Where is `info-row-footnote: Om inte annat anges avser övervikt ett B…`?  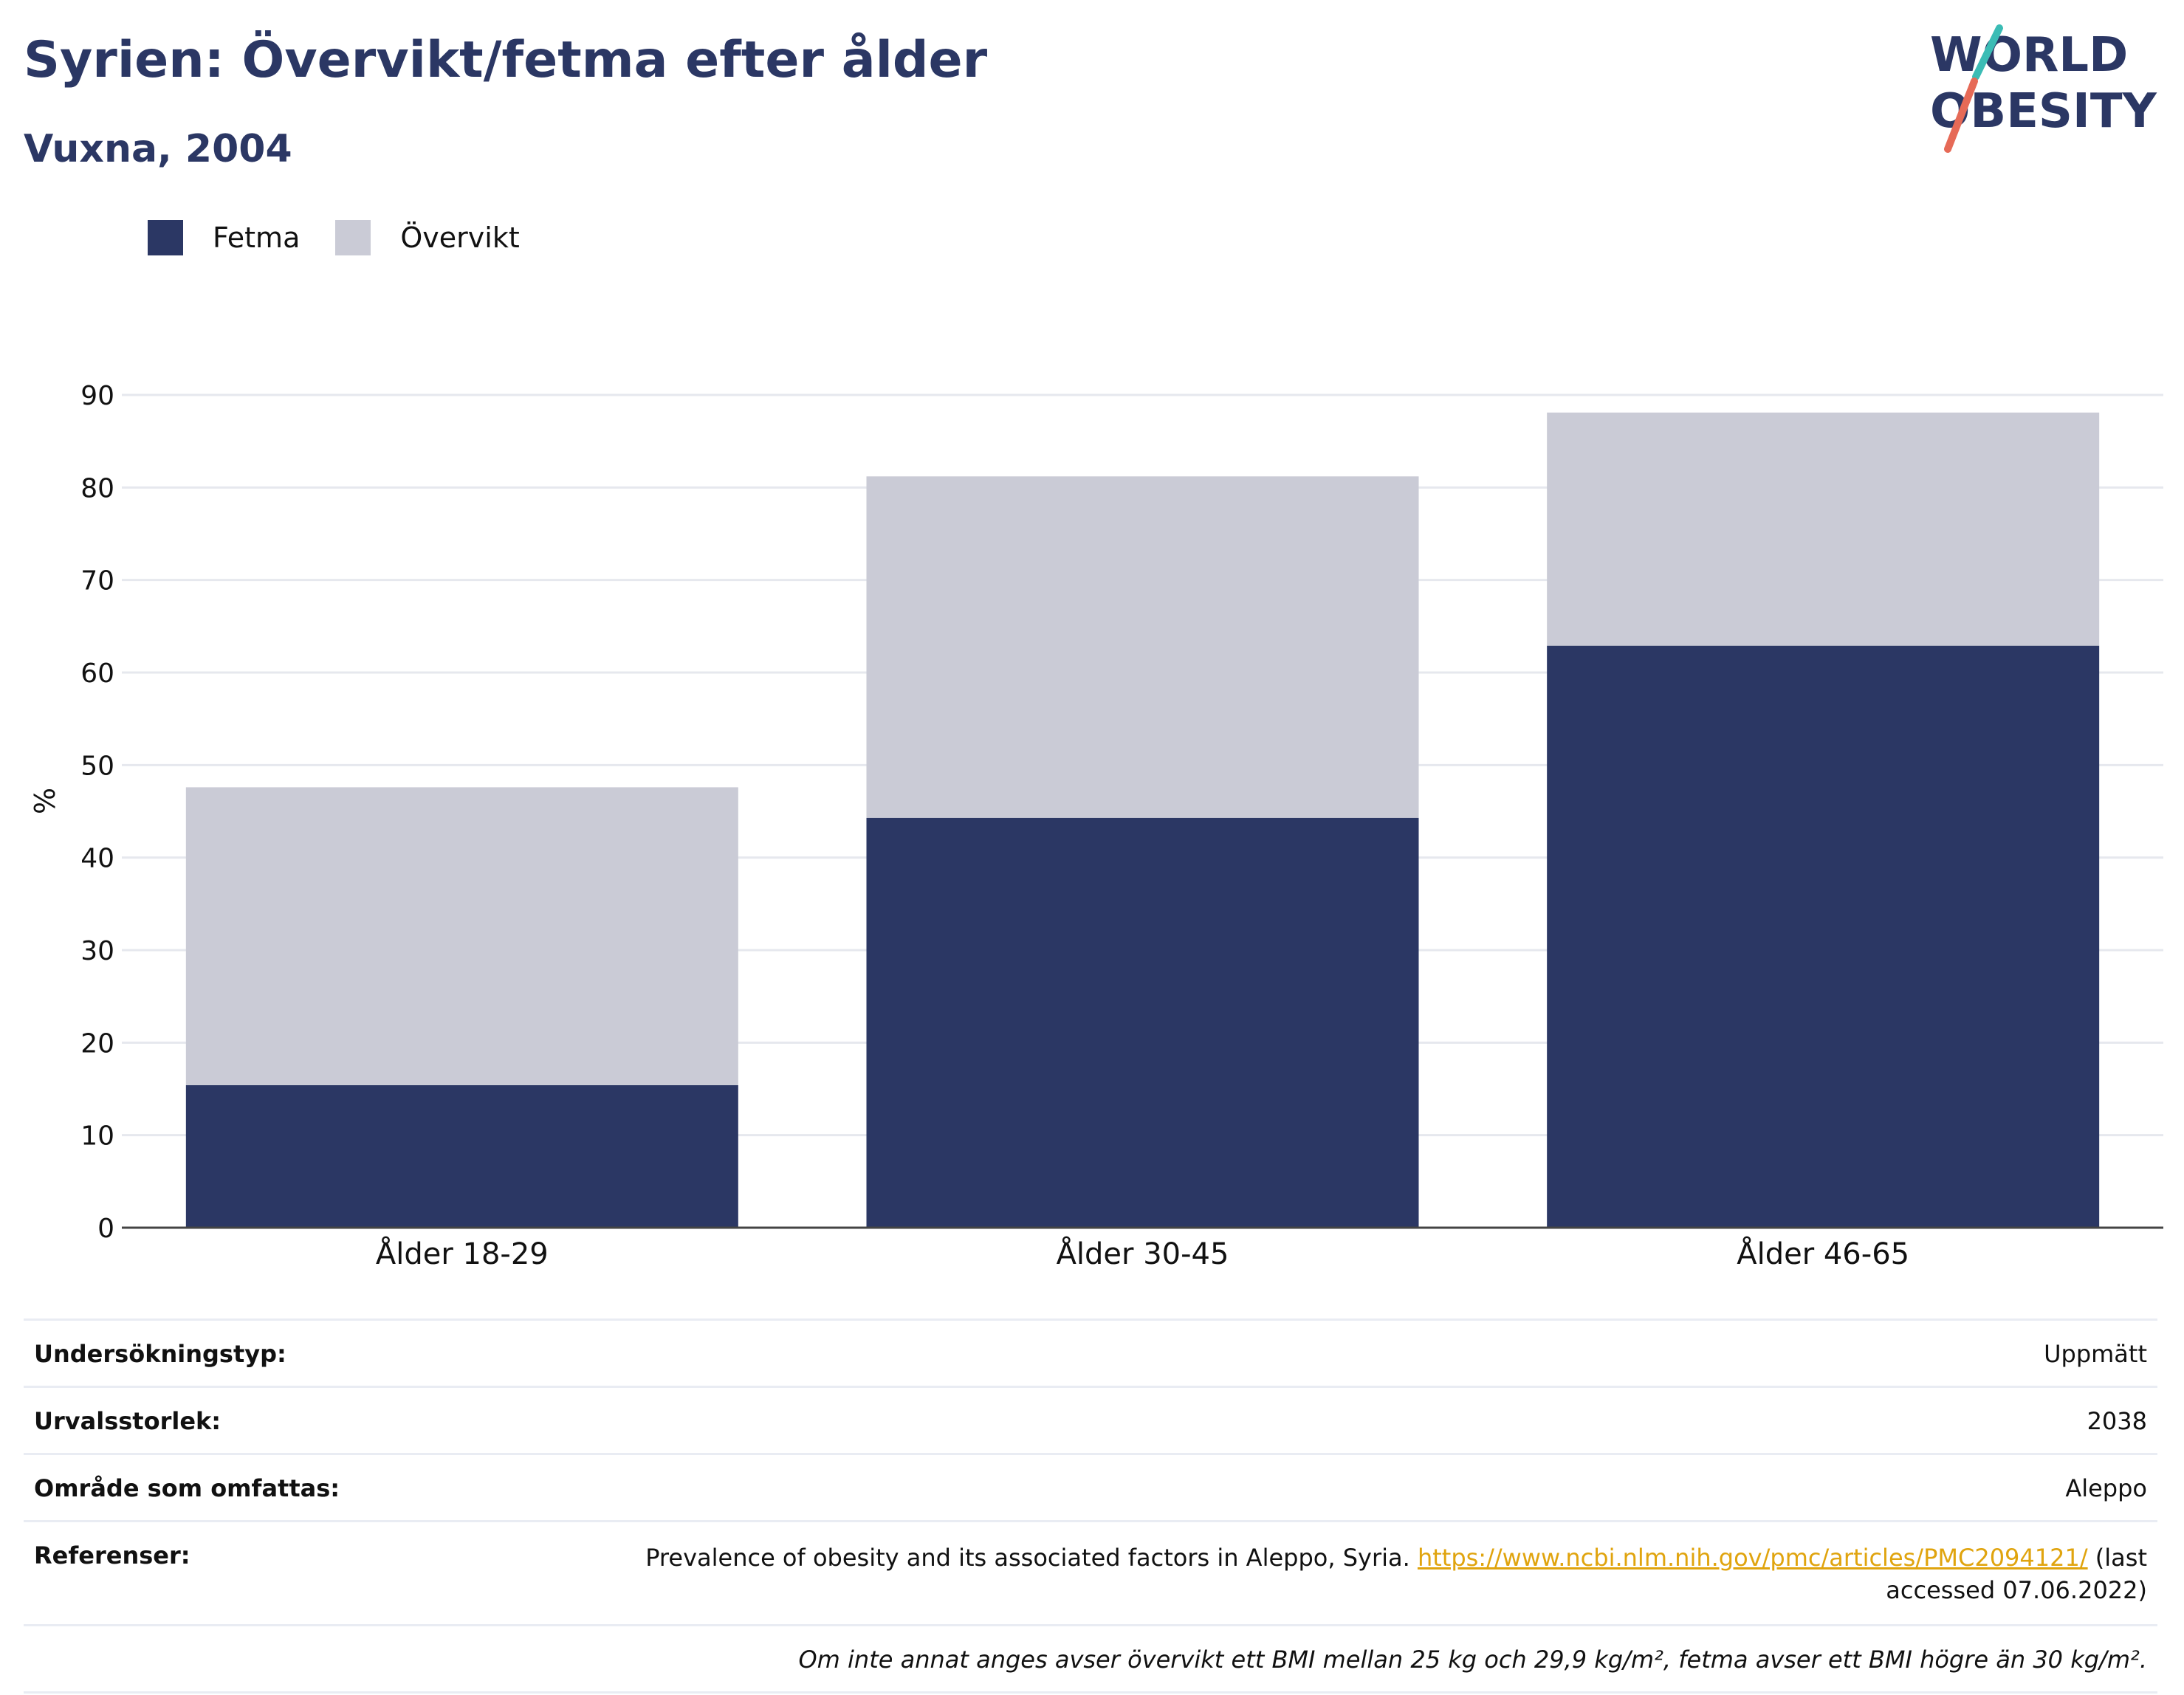 info-row-footnote: Om inte annat anges avser övervikt ett B… is located at coordinates (1090, 1659).